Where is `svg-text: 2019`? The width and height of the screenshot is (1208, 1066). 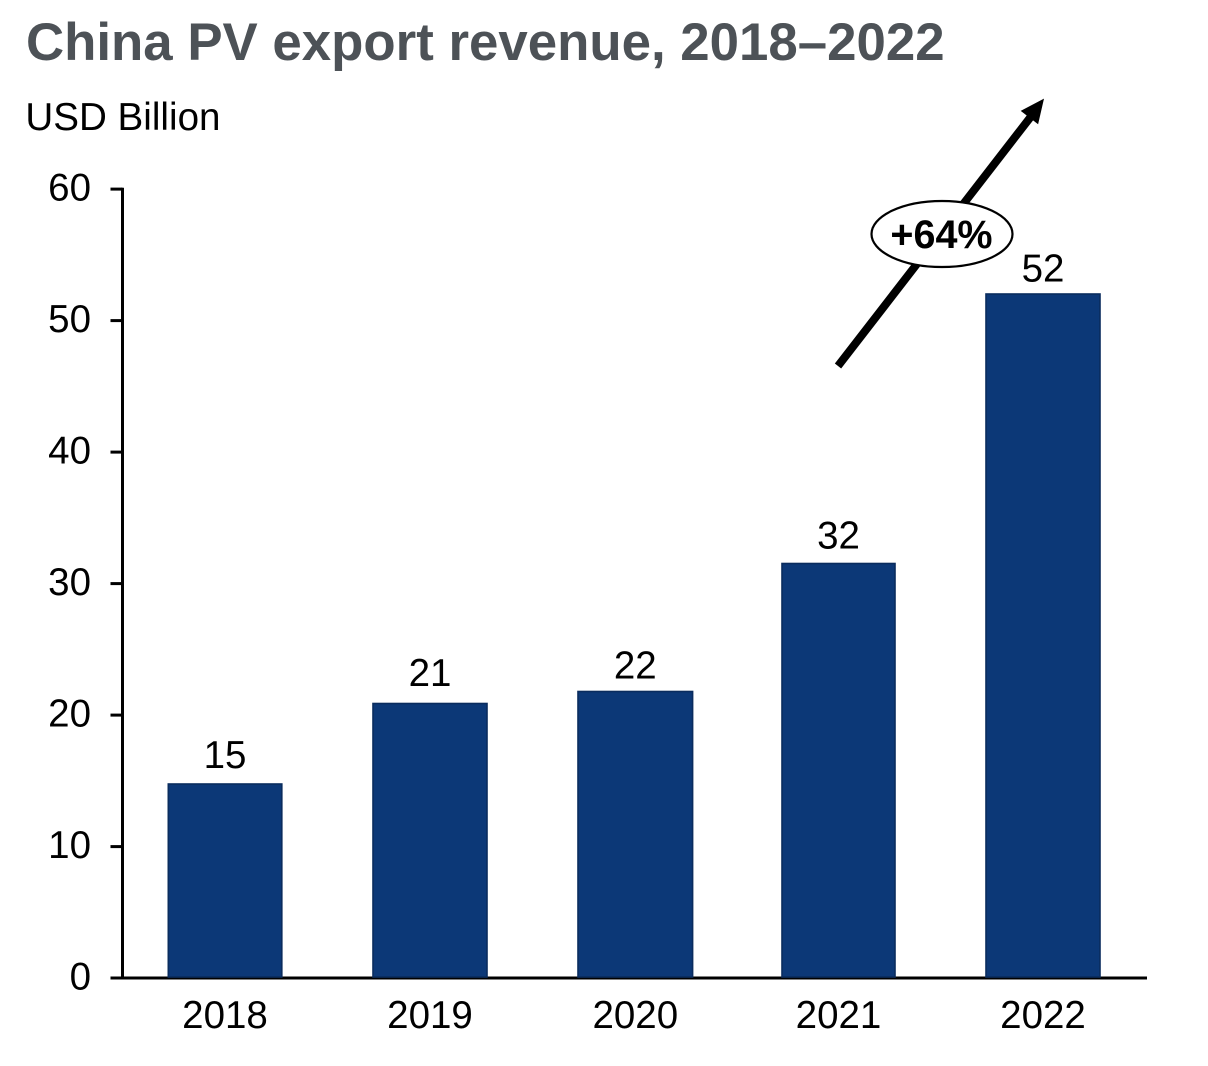
svg-text: 2019 is located at coordinates (430, 1015).